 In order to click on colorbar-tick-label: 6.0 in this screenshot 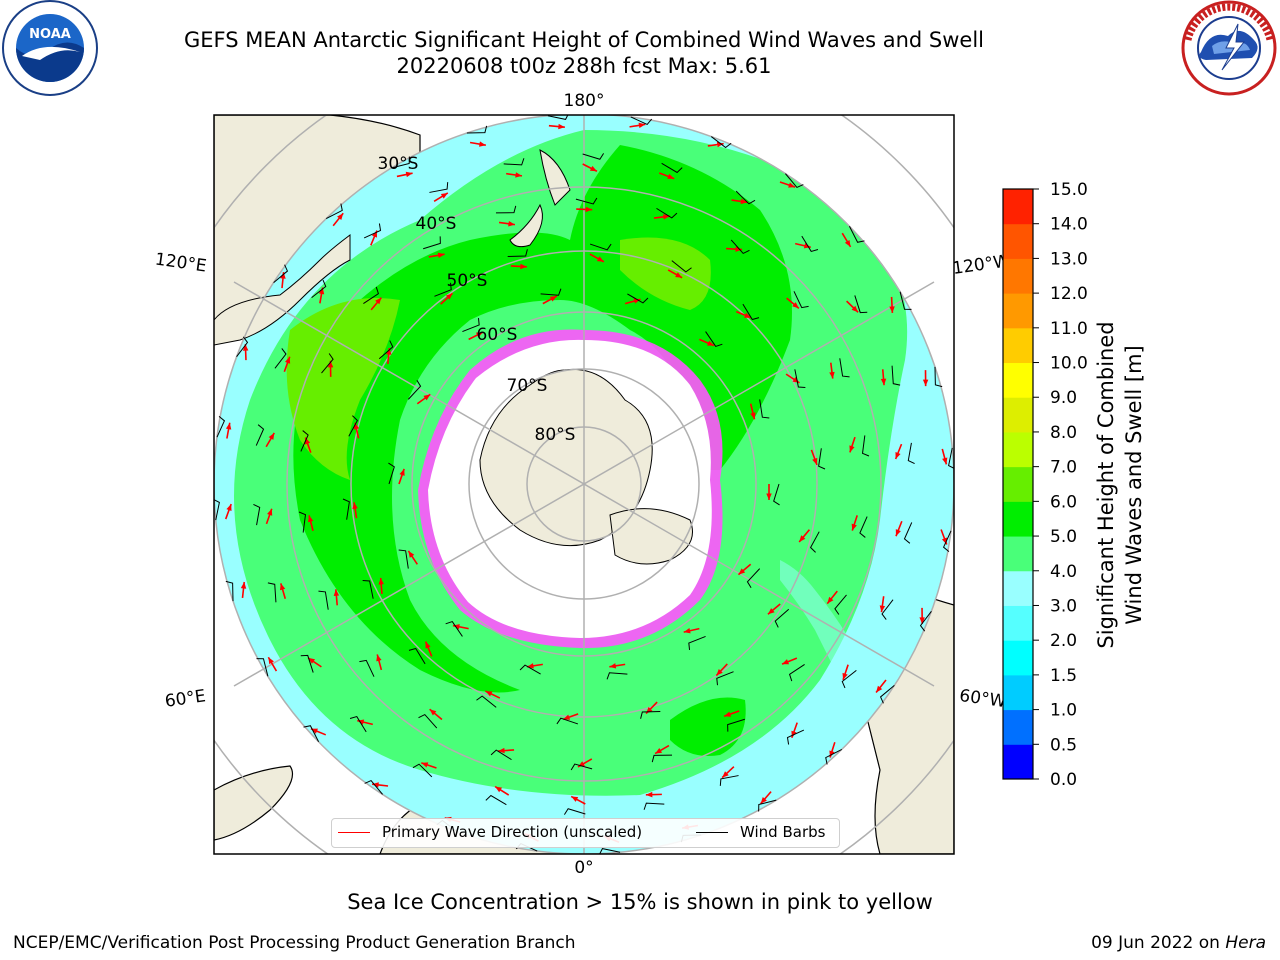, I will do `click(1063, 502)`.